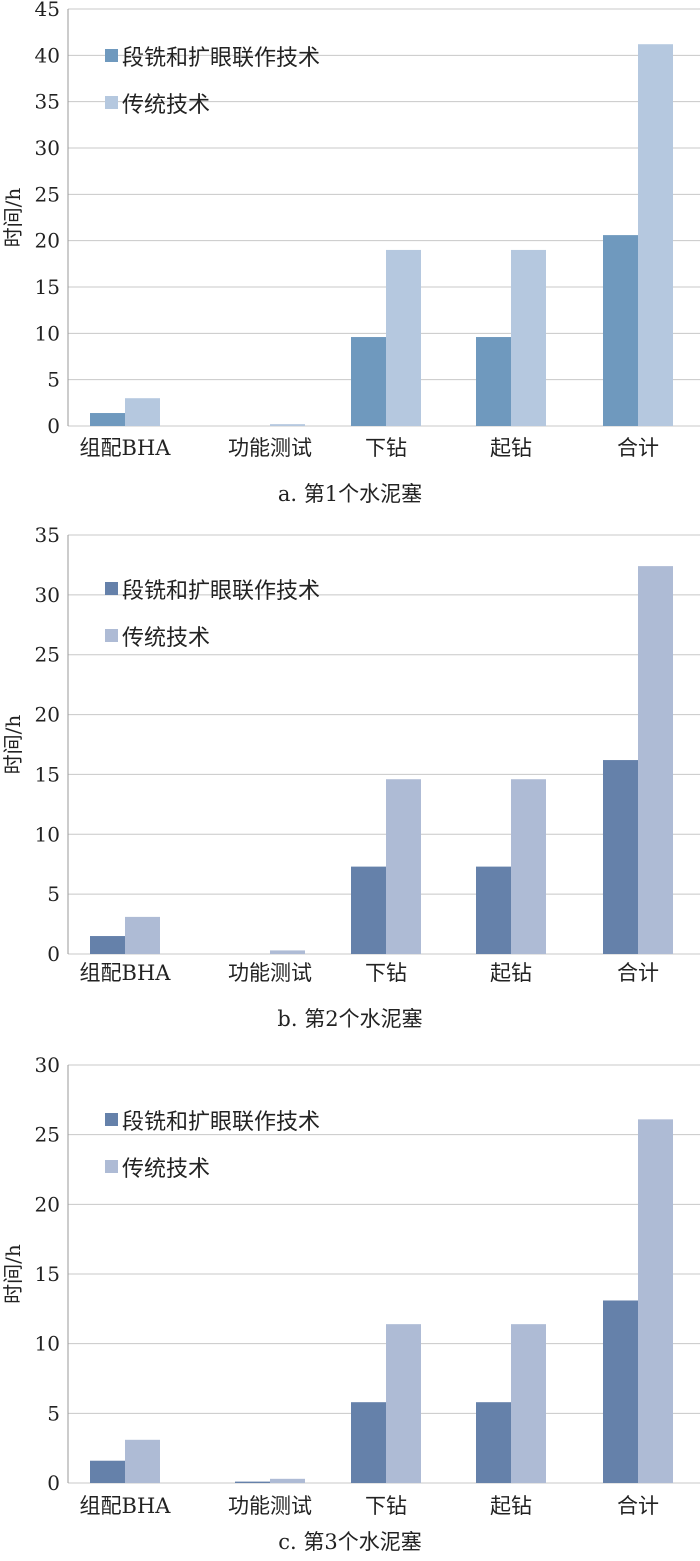  Describe the element at coordinates (368, 1442) in the screenshot. I see `bar-c-2-series1` at that location.